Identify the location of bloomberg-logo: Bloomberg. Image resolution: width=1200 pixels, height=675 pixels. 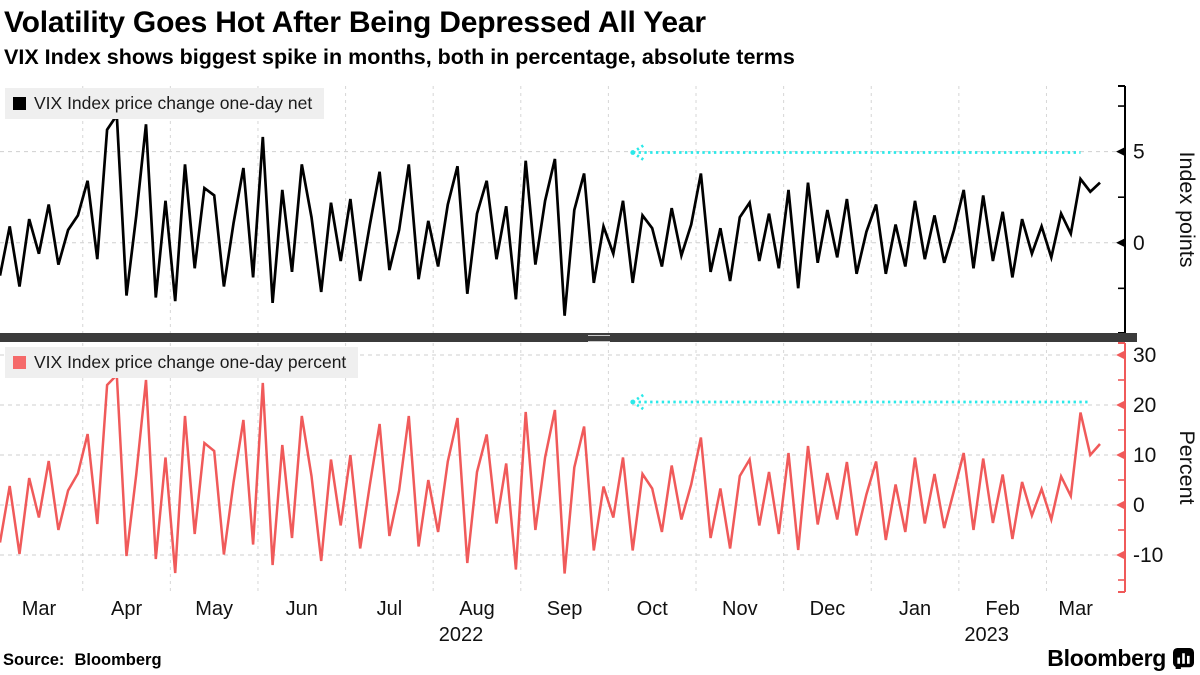
(1120, 658).